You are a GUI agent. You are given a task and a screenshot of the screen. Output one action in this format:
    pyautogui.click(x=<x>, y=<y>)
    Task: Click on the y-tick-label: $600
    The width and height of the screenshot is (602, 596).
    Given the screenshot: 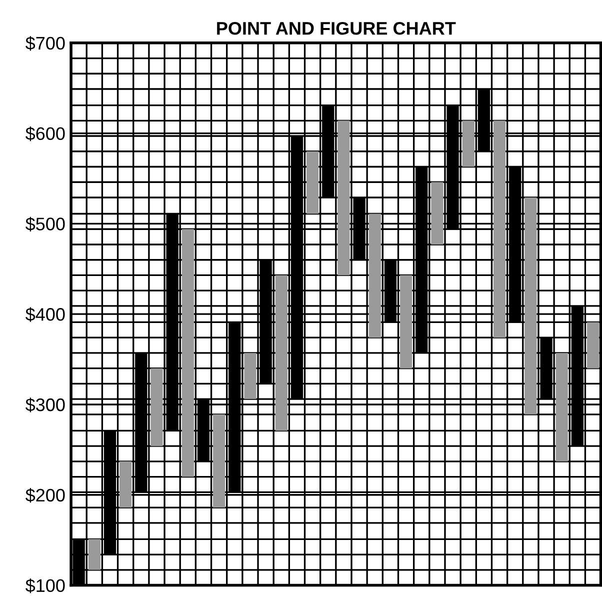 What is the action you would take?
    pyautogui.click(x=45, y=134)
    